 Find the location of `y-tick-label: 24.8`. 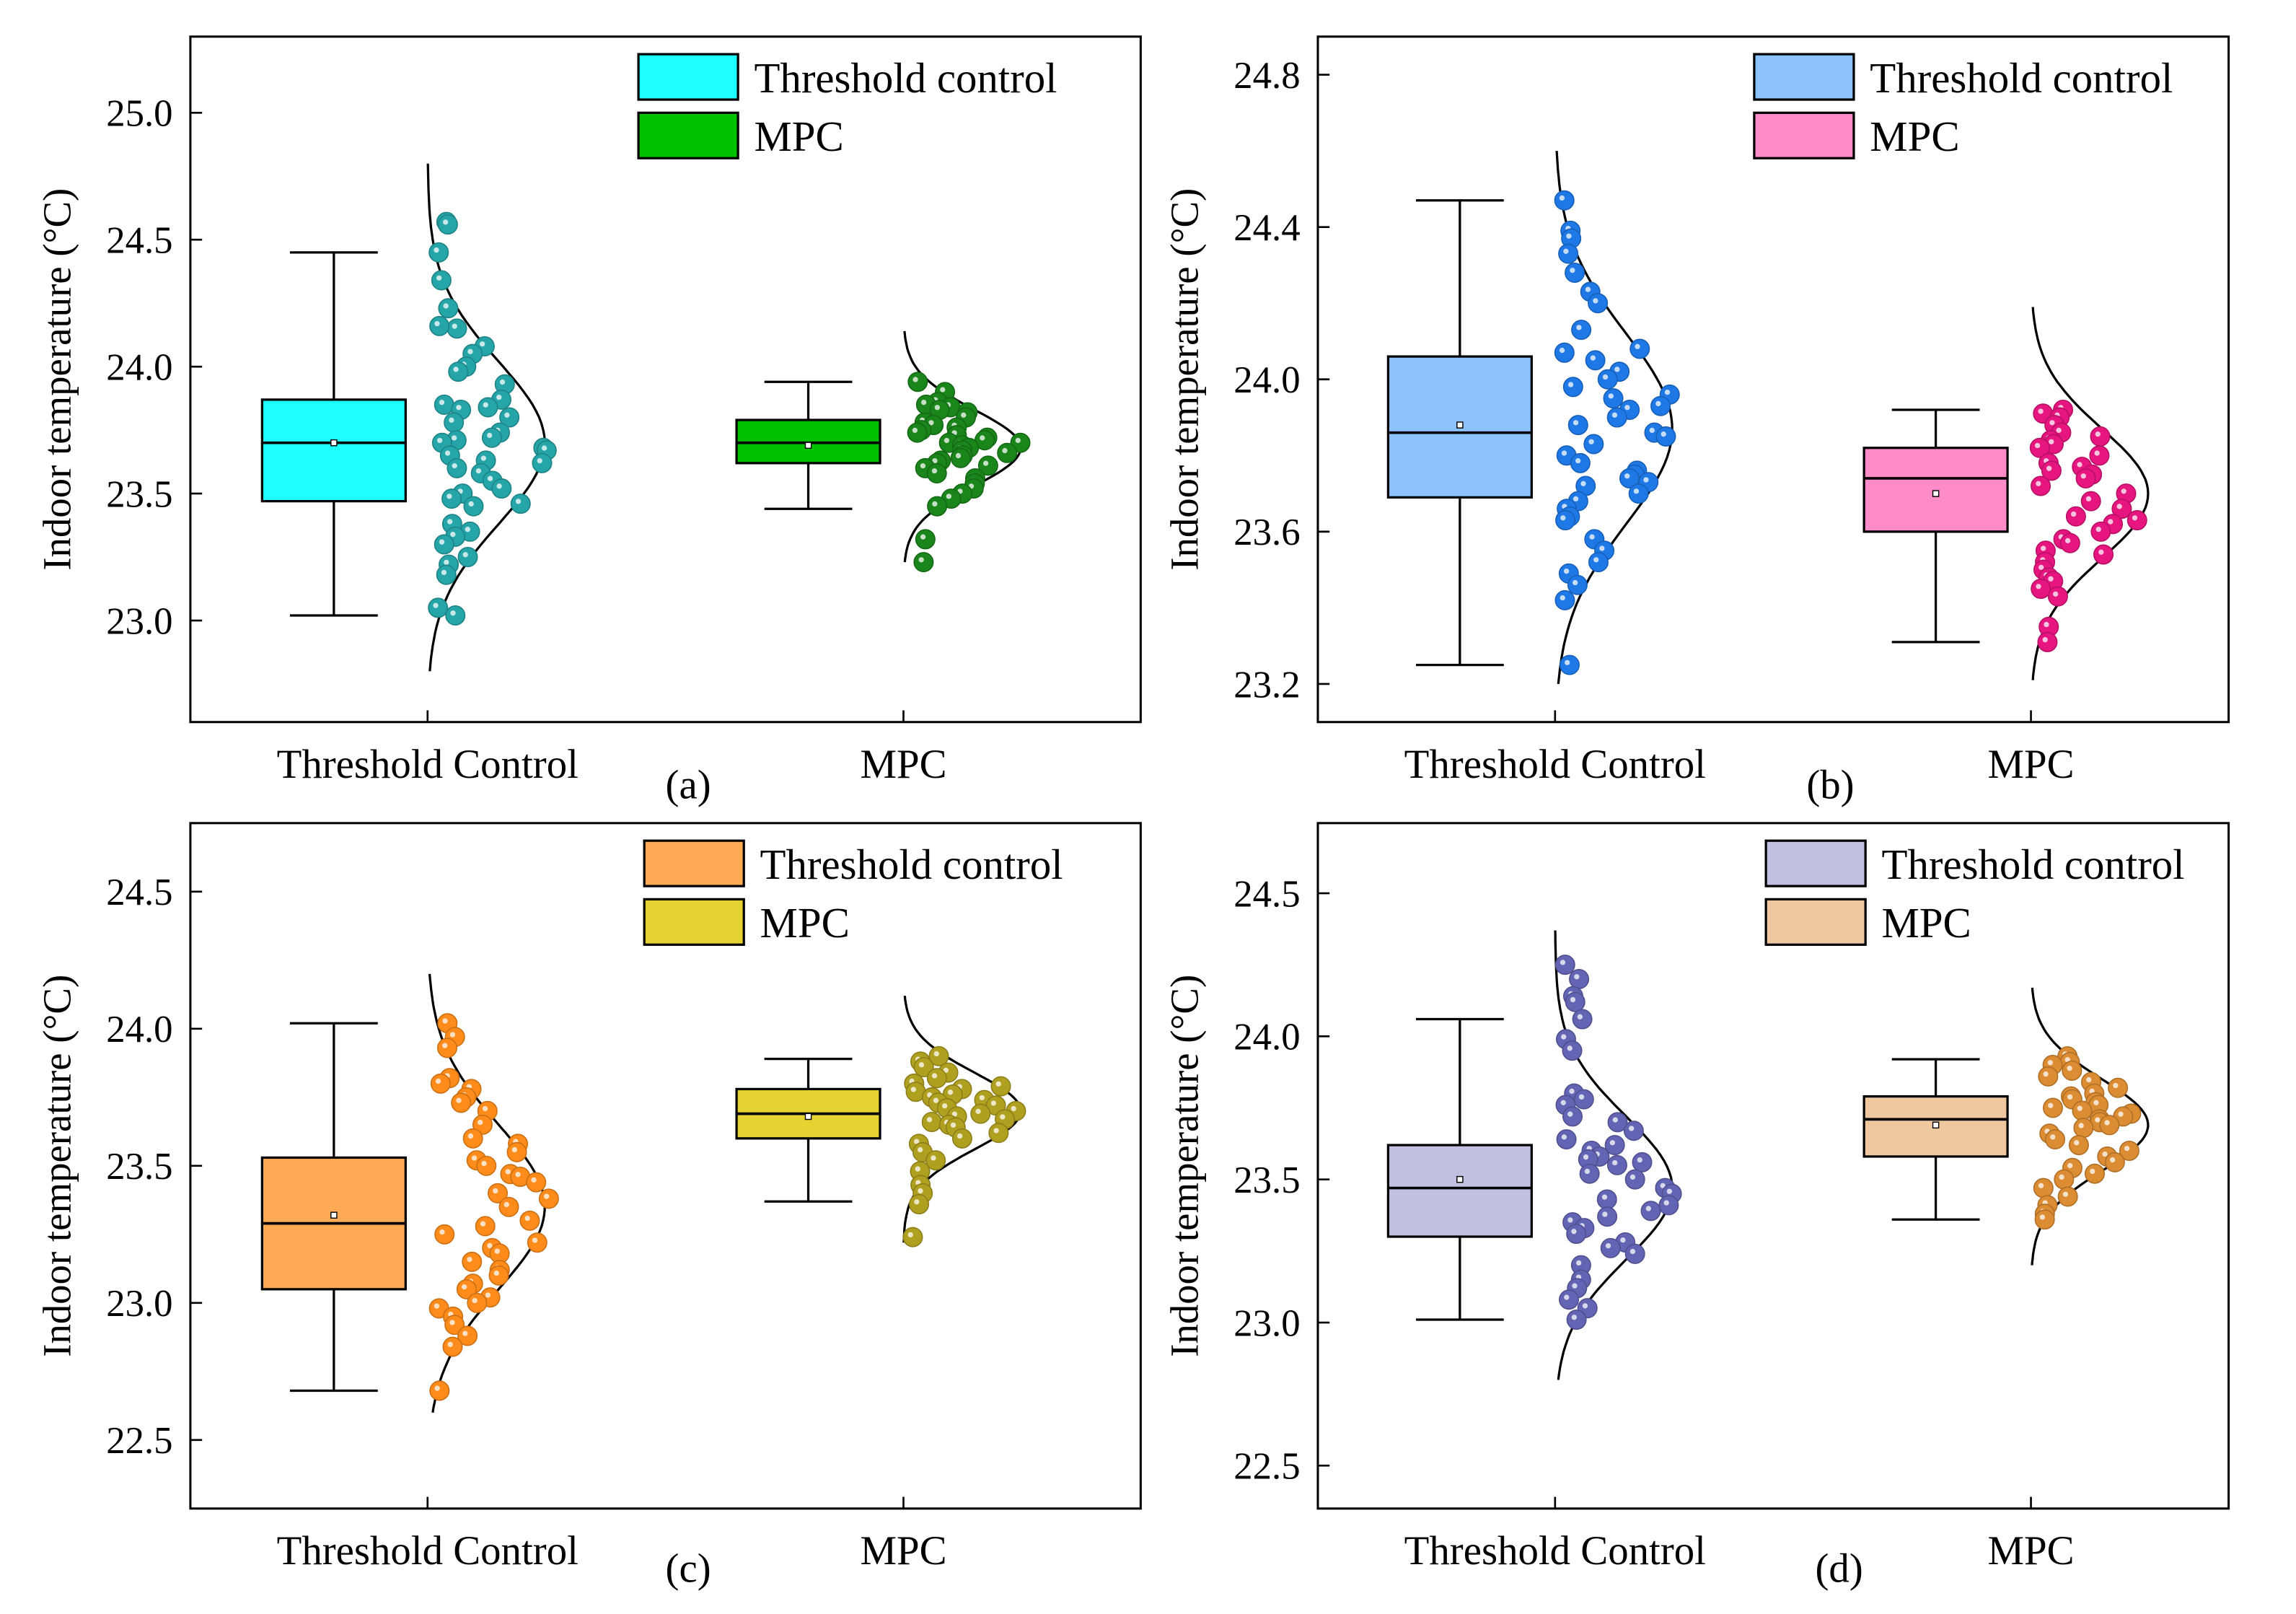

y-tick-label: 24.8 is located at coordinates (1267, 76).